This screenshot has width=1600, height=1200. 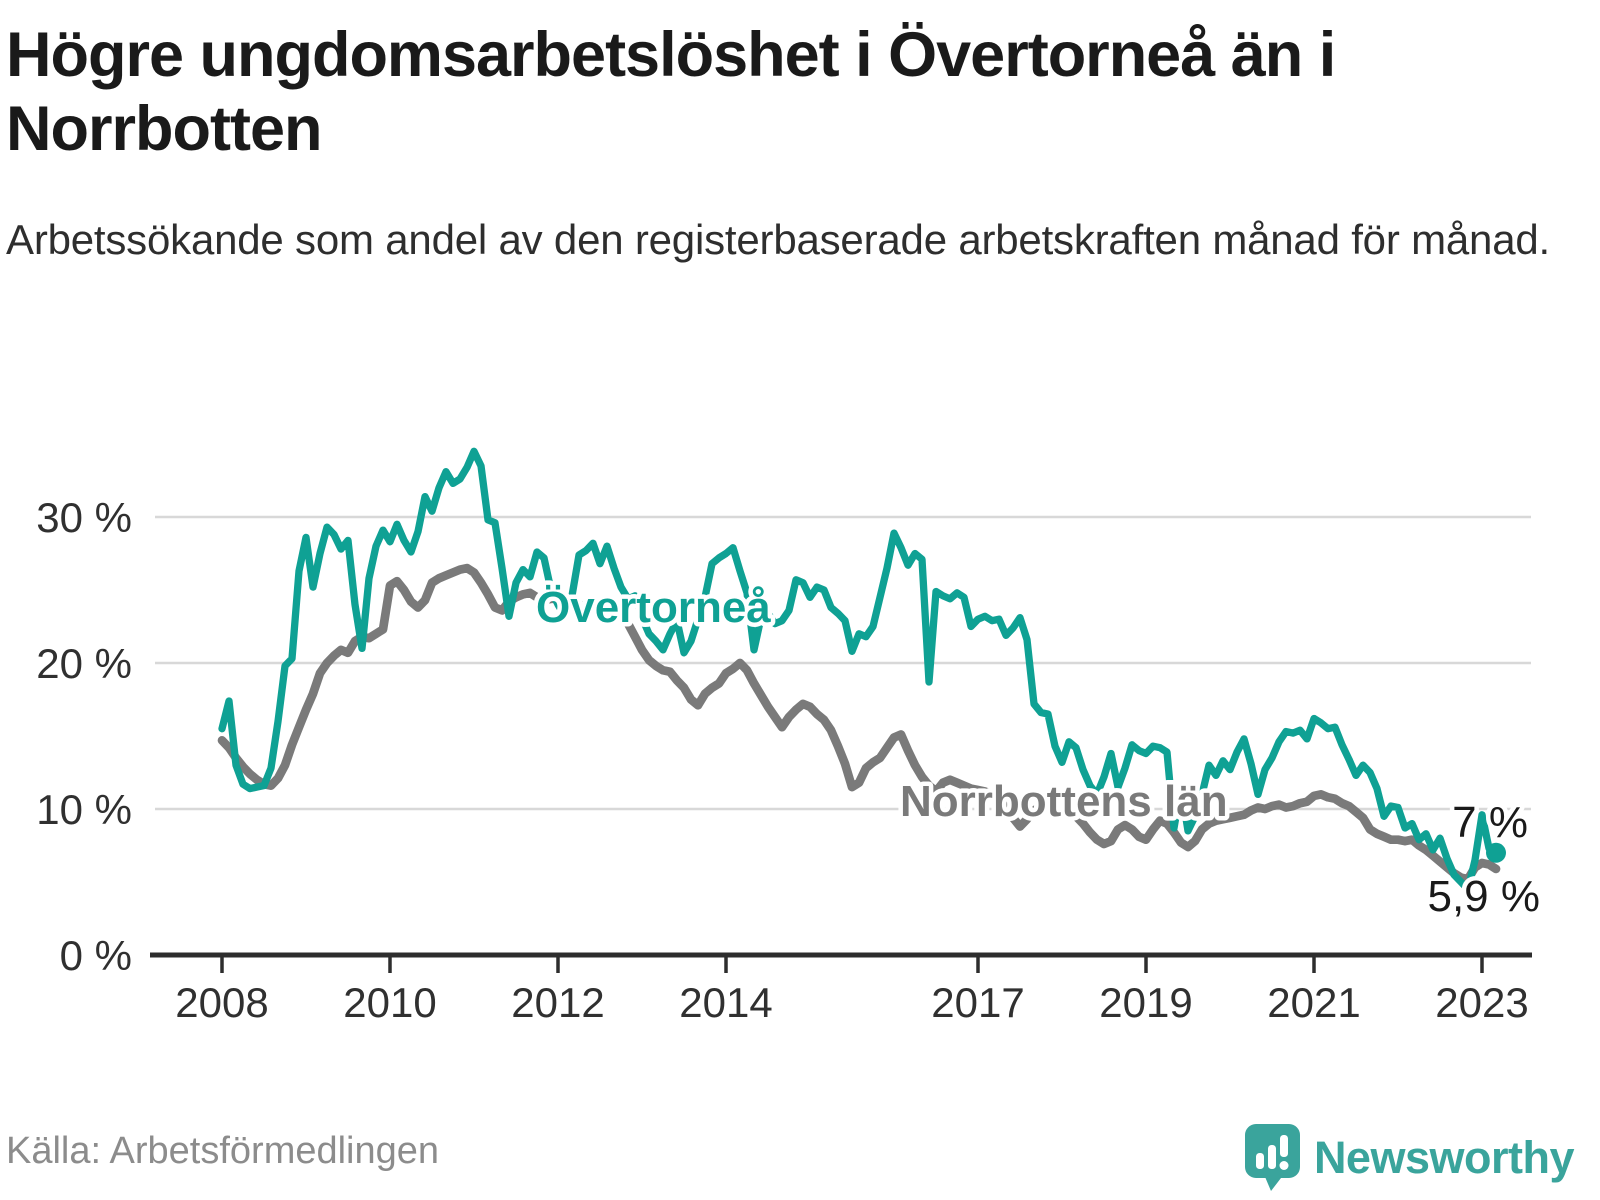 What do you see at coordinates (84, 517) in the screenshot?
I see `y-axis-label-30: 30 %` at bounding box center [84, 517].